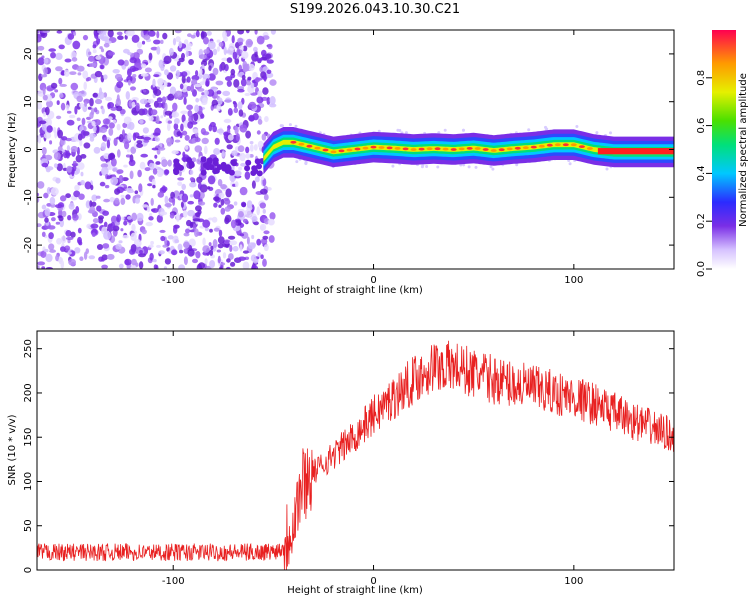 Image resolution: width=750 pixels, height=600 pixels. Describe the element at coordinates (573, 280) in the screenshot. I see `spectrogram-xtick-label: 100` at that location.